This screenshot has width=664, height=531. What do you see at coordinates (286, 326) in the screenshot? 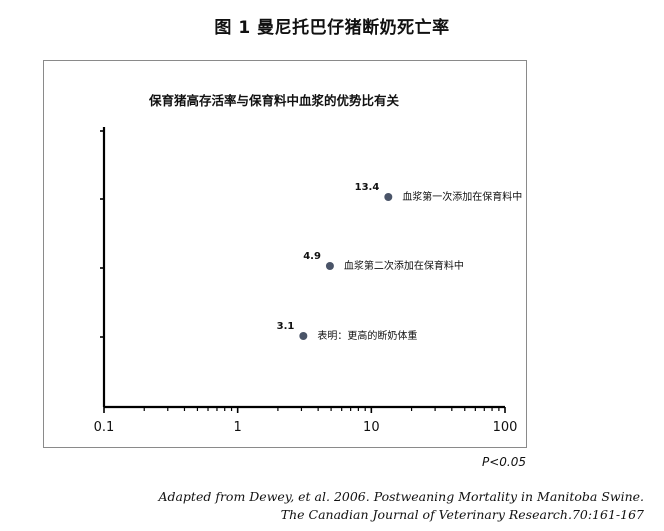
I see `data-value-label: 3.1` at bounding box center [286, 326].